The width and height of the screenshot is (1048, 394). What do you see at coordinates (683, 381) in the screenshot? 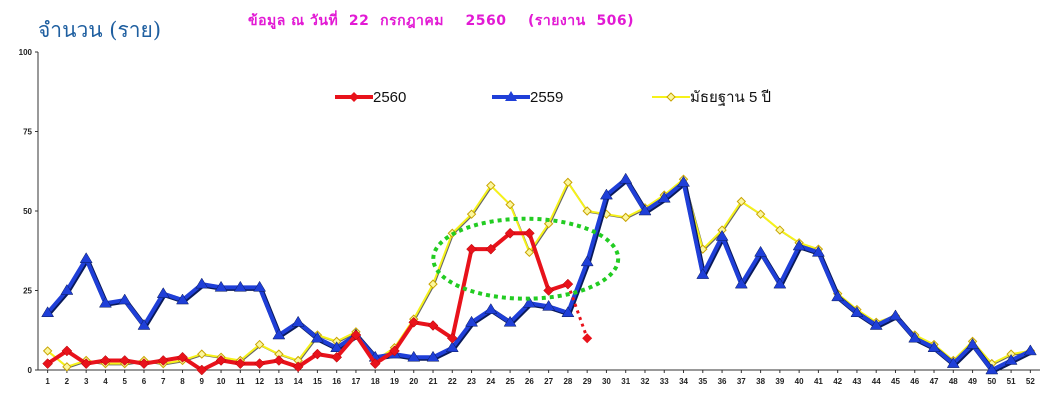
I see `x-tick-label: 34` at bounding box center [683, 381].